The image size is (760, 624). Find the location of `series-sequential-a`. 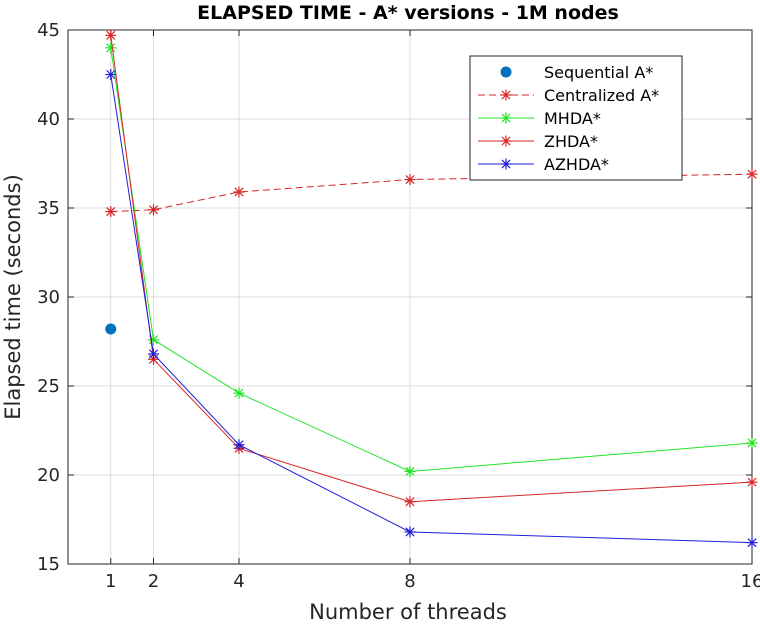

series-sequential-a is located at coordinates (111, 329).